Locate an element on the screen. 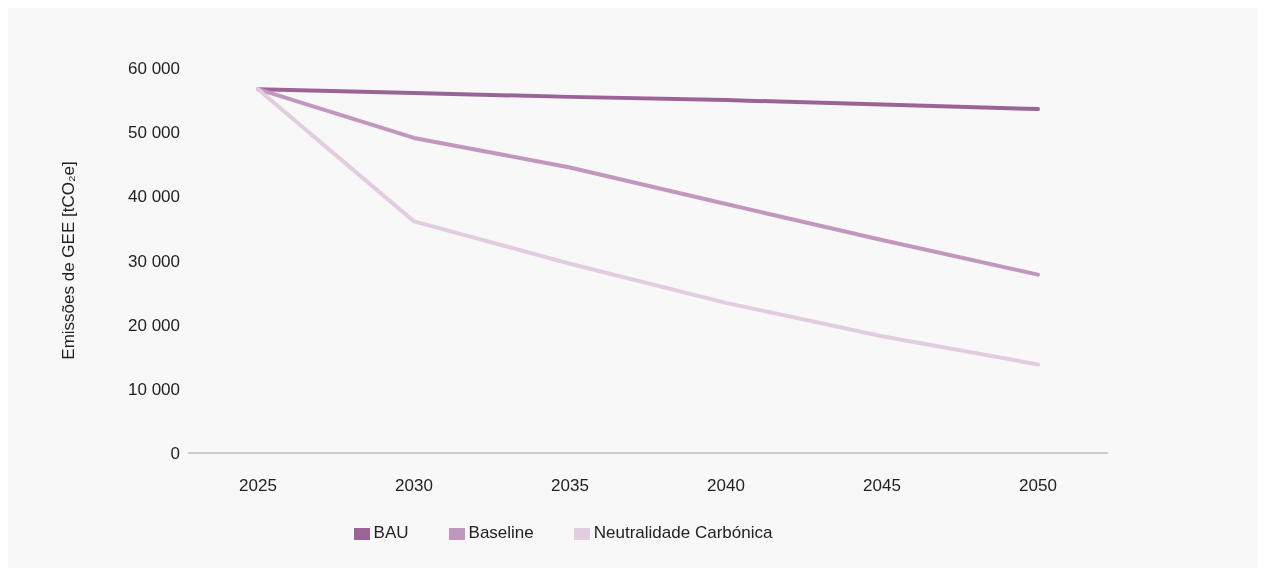 The height and width of the screenshot is (574, 1265). y-tick-label: 60 000 is located at coordinates (154, 69).